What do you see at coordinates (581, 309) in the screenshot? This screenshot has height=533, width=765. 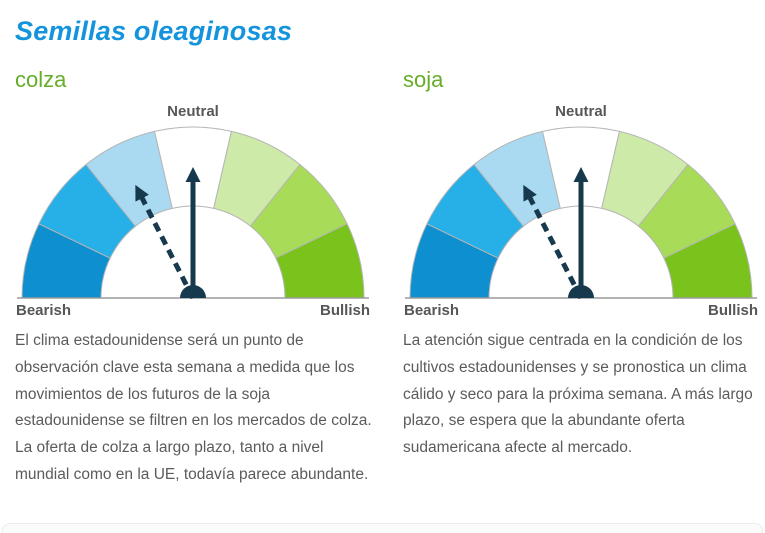 I see `soja-scale-ends: Bearish Bullish` at bounding box center [581, 309].